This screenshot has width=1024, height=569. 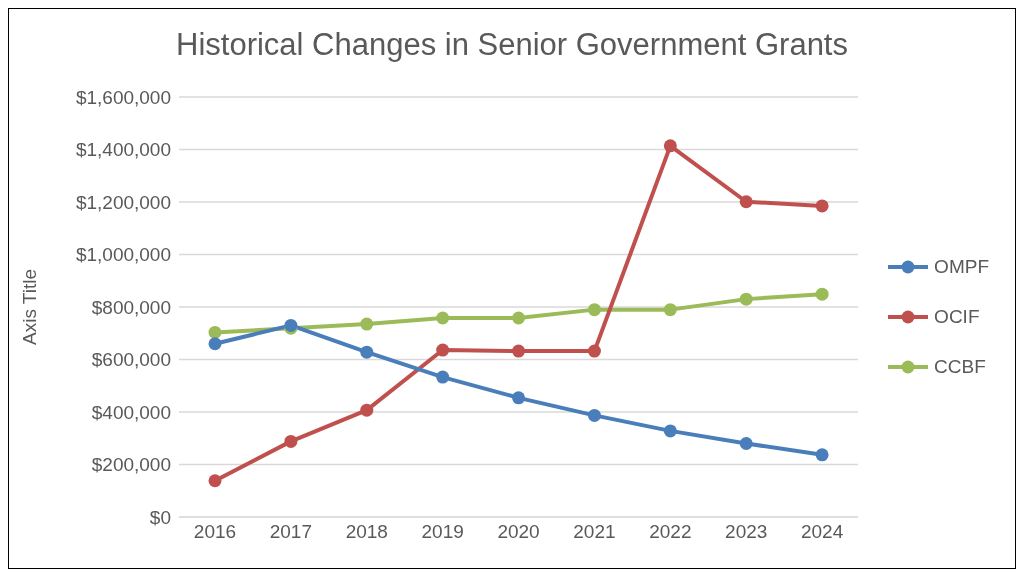 I want to click on x-tick-label: 2021, so click(x=594, y=532).